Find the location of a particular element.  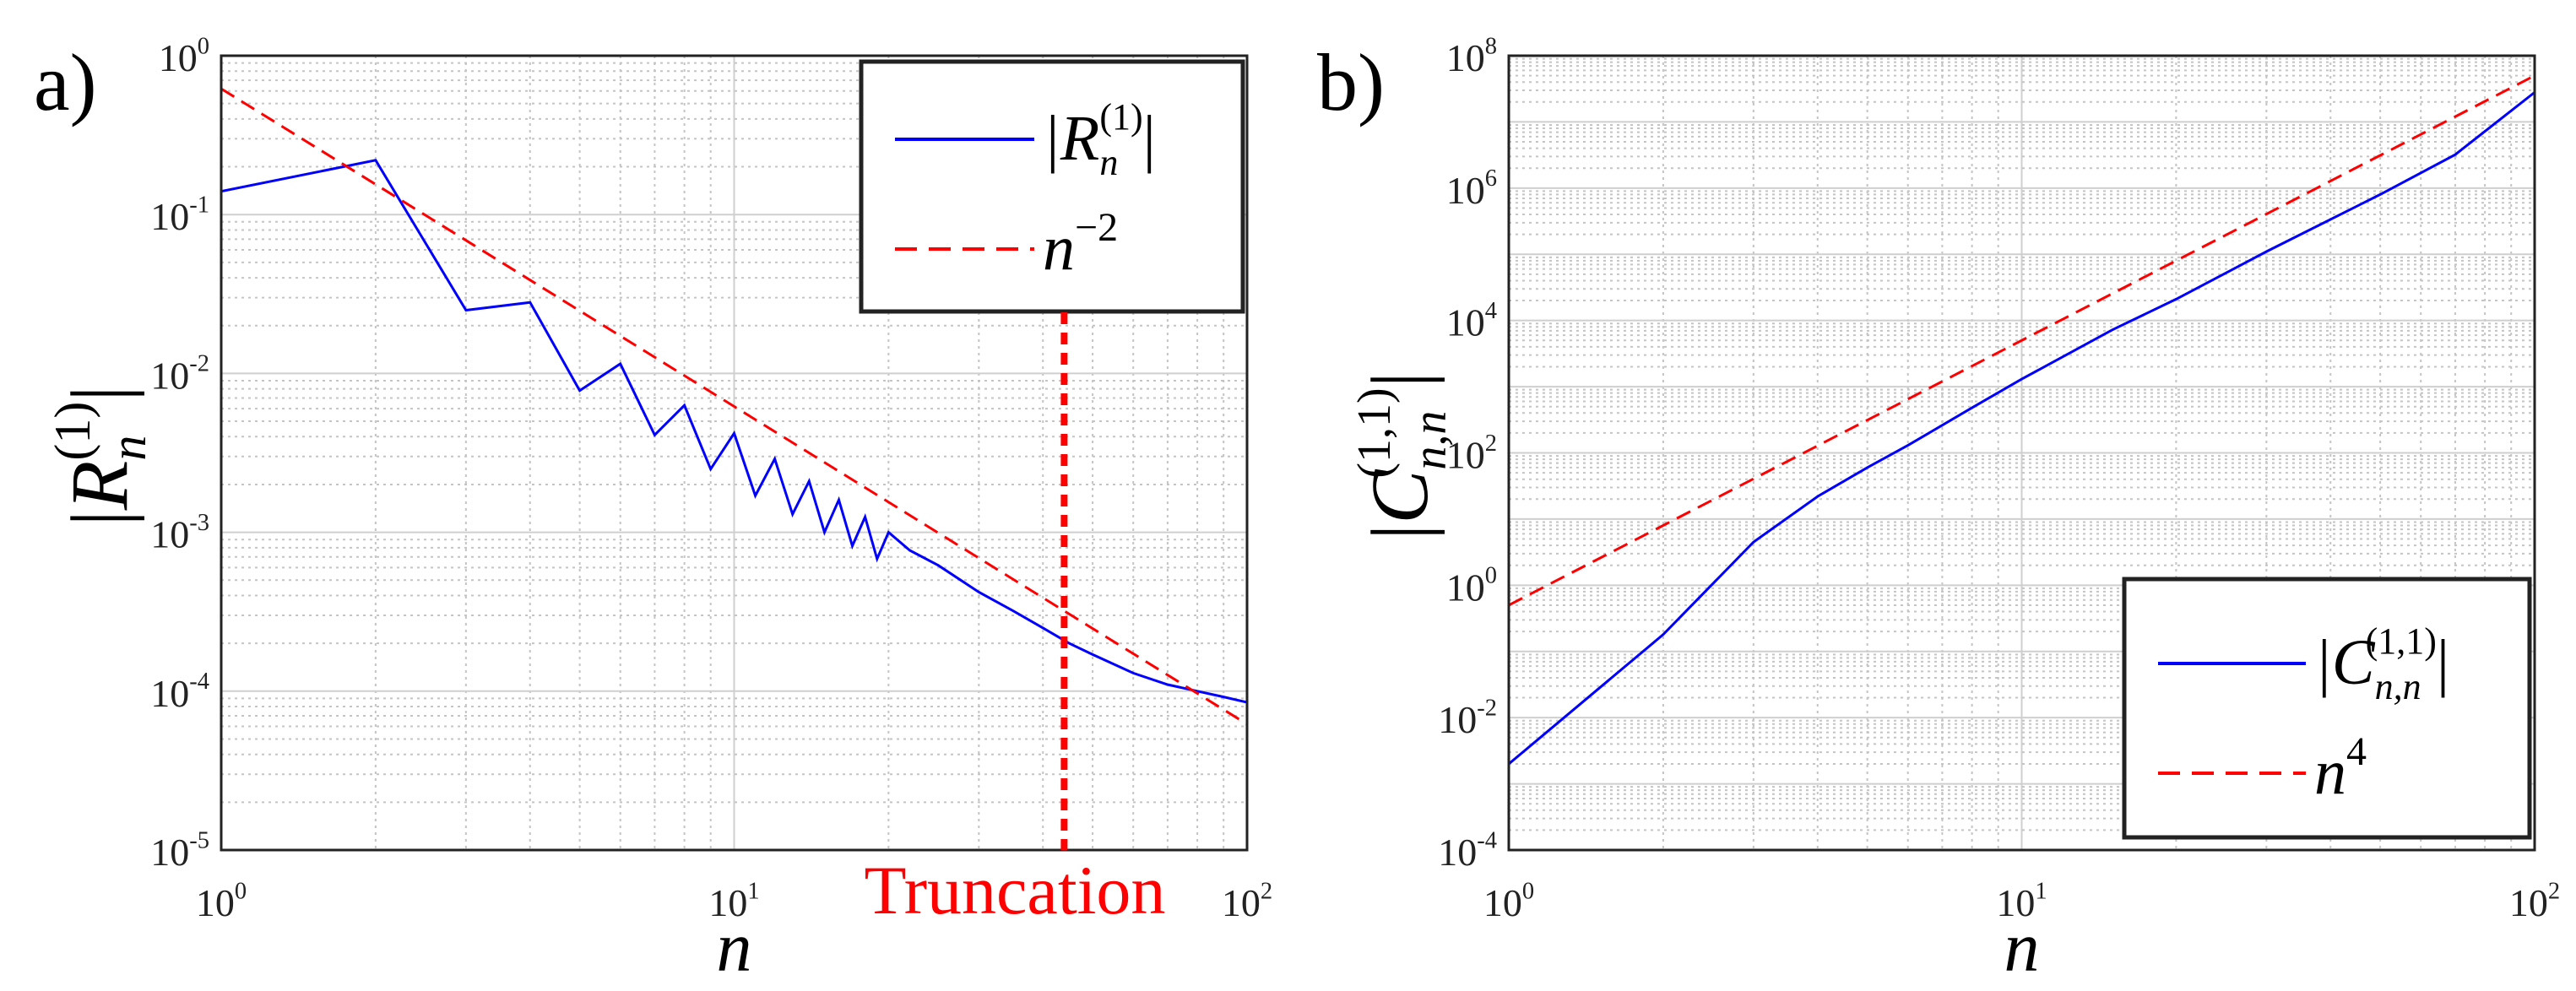

panel-a-y-axis-label: |Rn(1)| is located at coordinates (101, 455).